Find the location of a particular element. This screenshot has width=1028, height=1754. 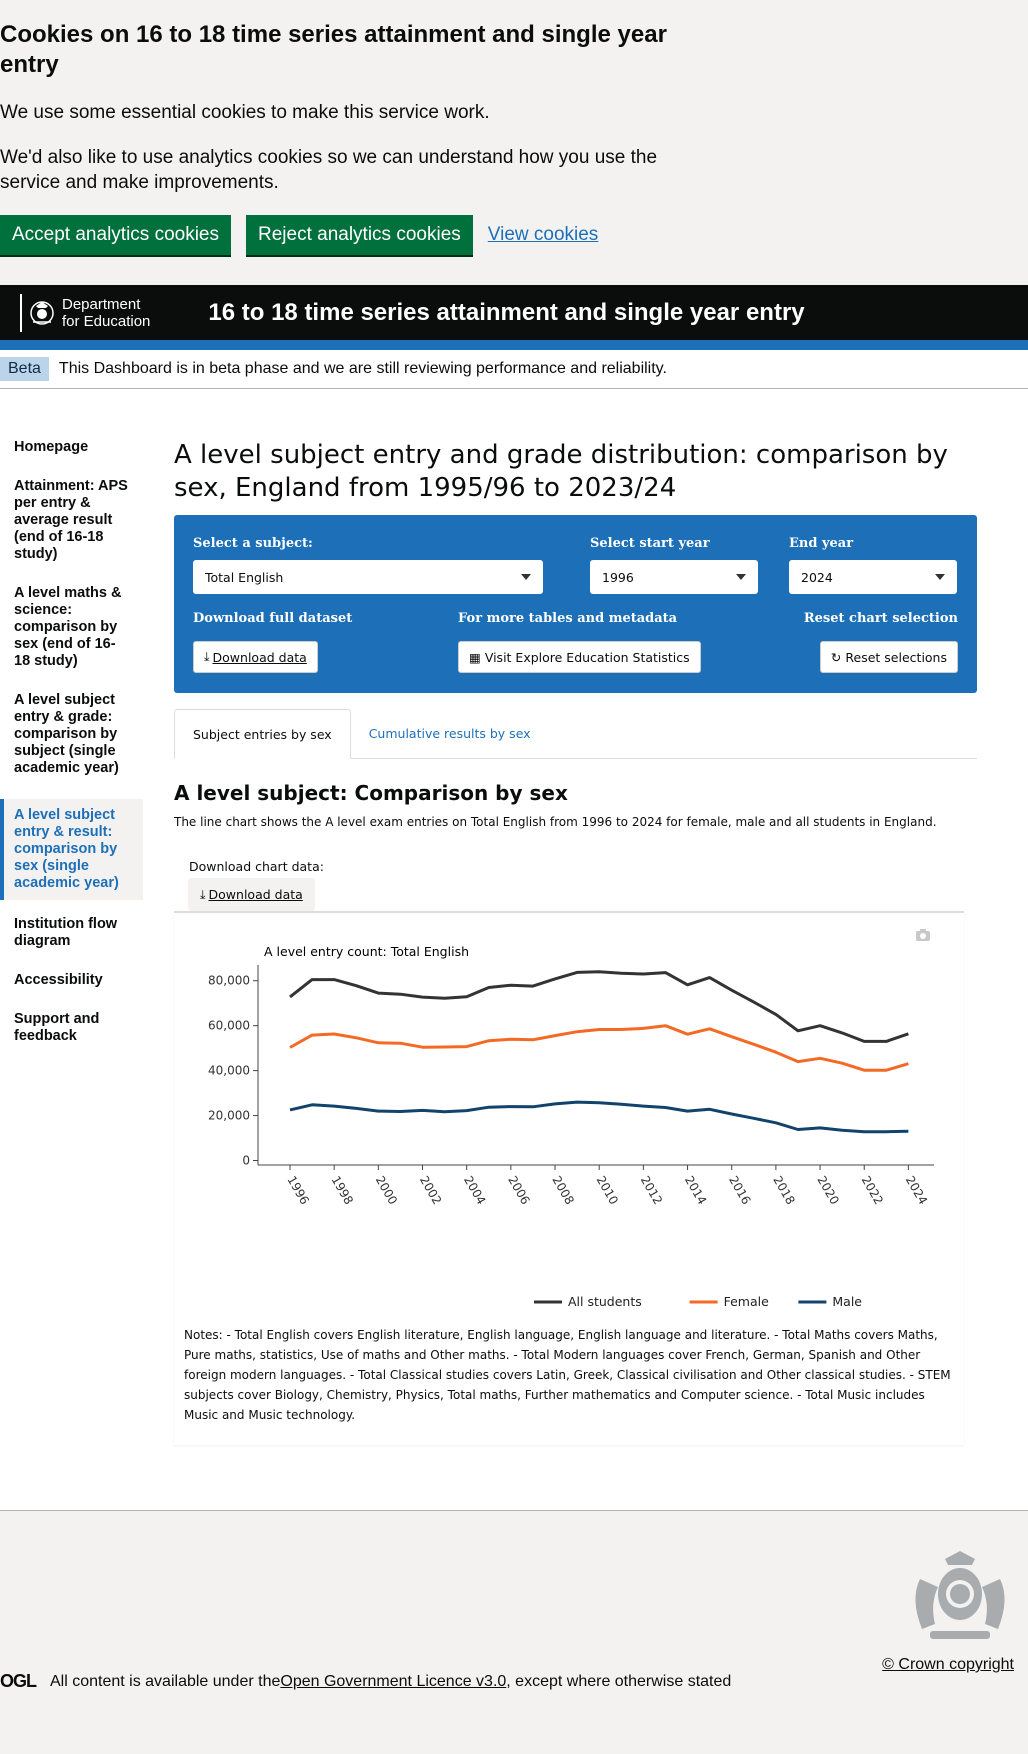

header-underline is located at coordinates (514, 345).